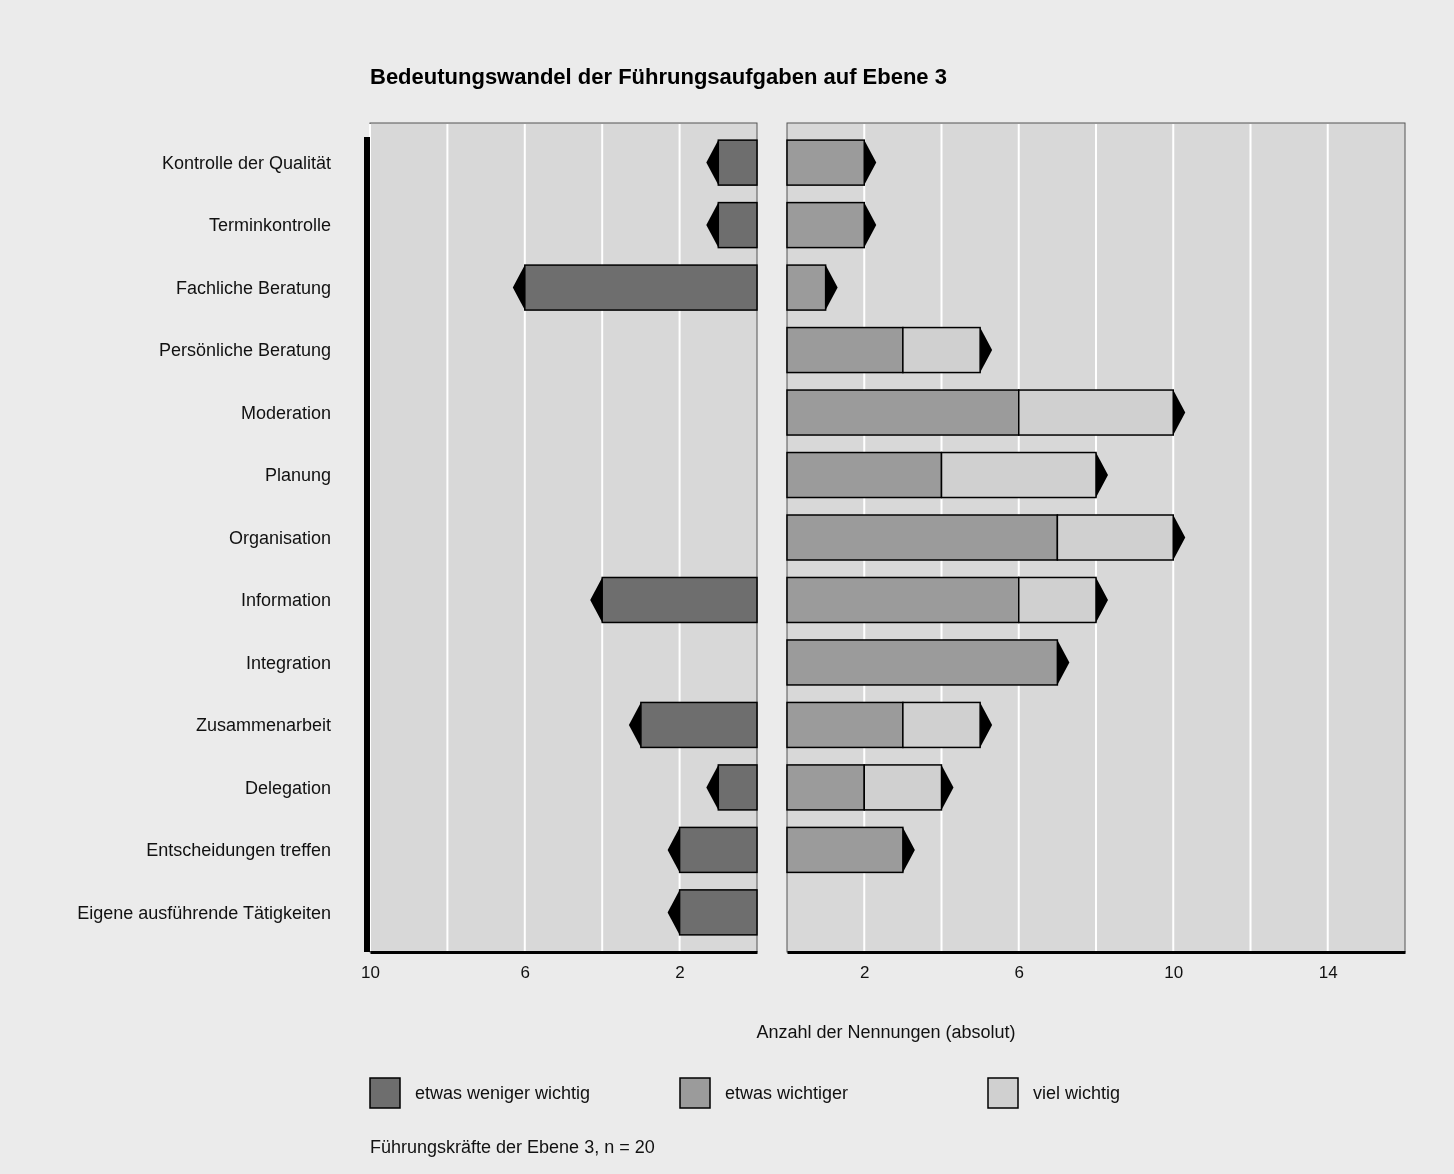 This screenshot has width=1454, height=1174. I want to click on y-tick-label: Organisation, so click(279, 537).